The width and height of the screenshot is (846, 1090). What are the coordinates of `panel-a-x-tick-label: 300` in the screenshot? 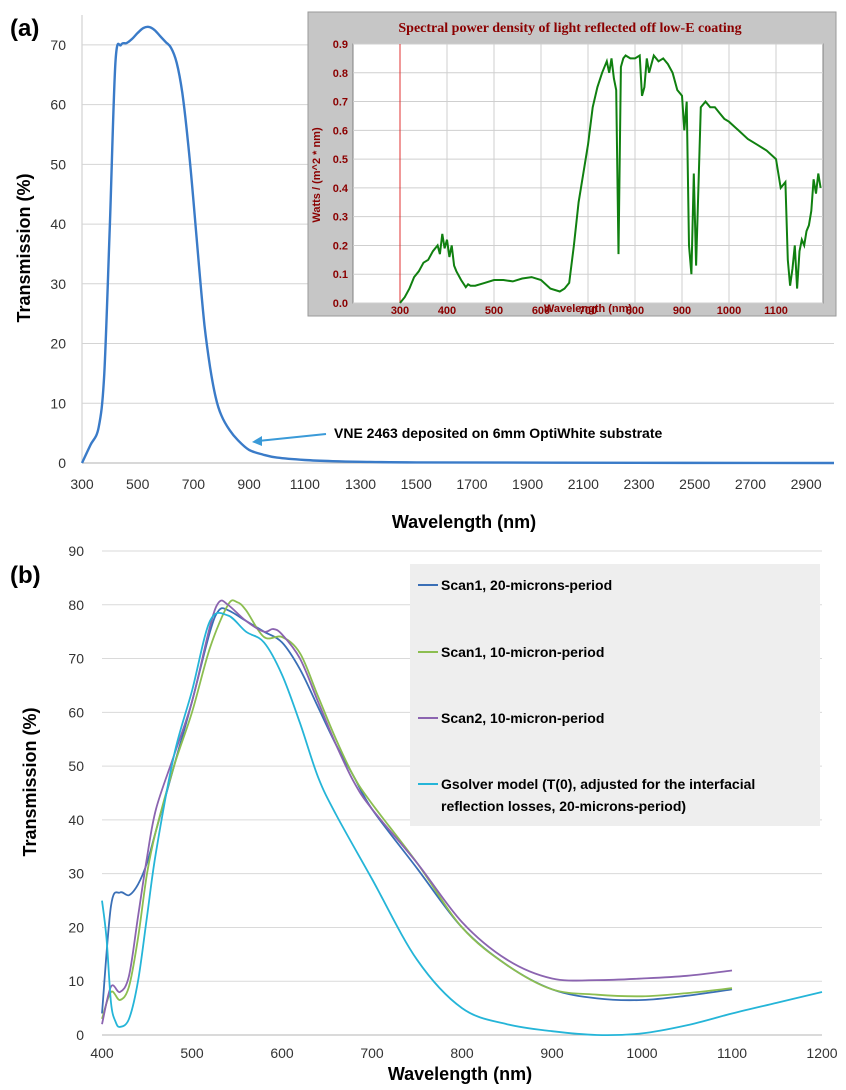 It's located at (82, 484).